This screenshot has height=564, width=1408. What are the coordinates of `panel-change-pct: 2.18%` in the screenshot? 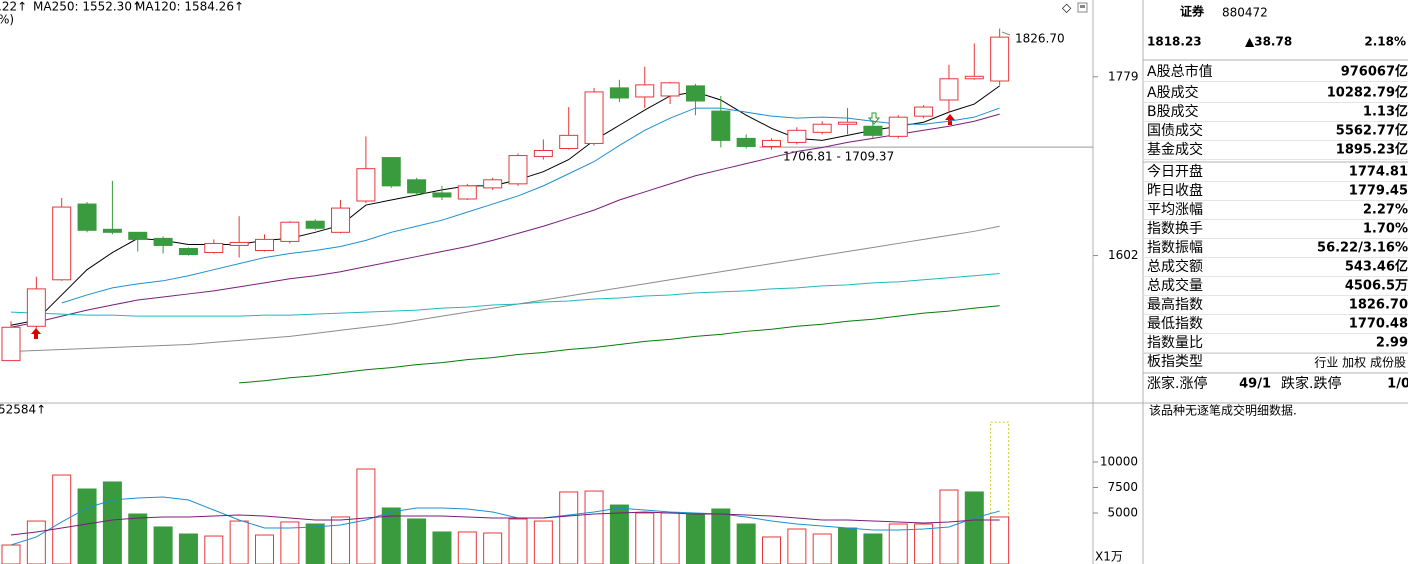 It's located at (1385, 42).